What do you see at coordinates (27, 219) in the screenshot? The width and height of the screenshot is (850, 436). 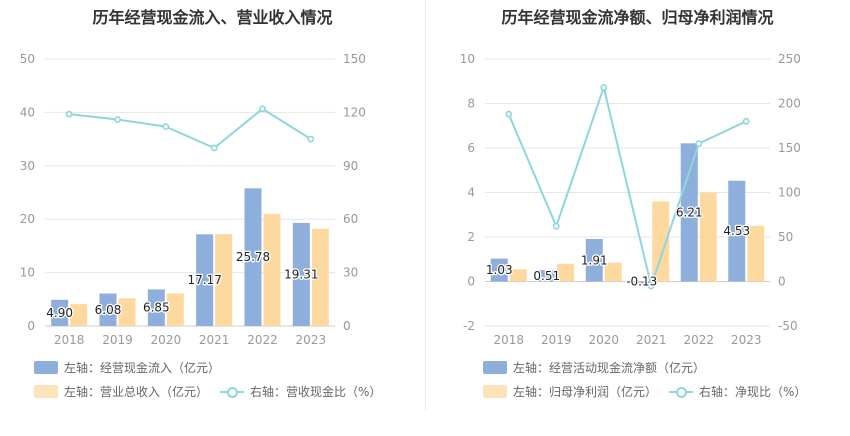 I see `left-axis-tick-label: 20` at bounding box center [27, 219].